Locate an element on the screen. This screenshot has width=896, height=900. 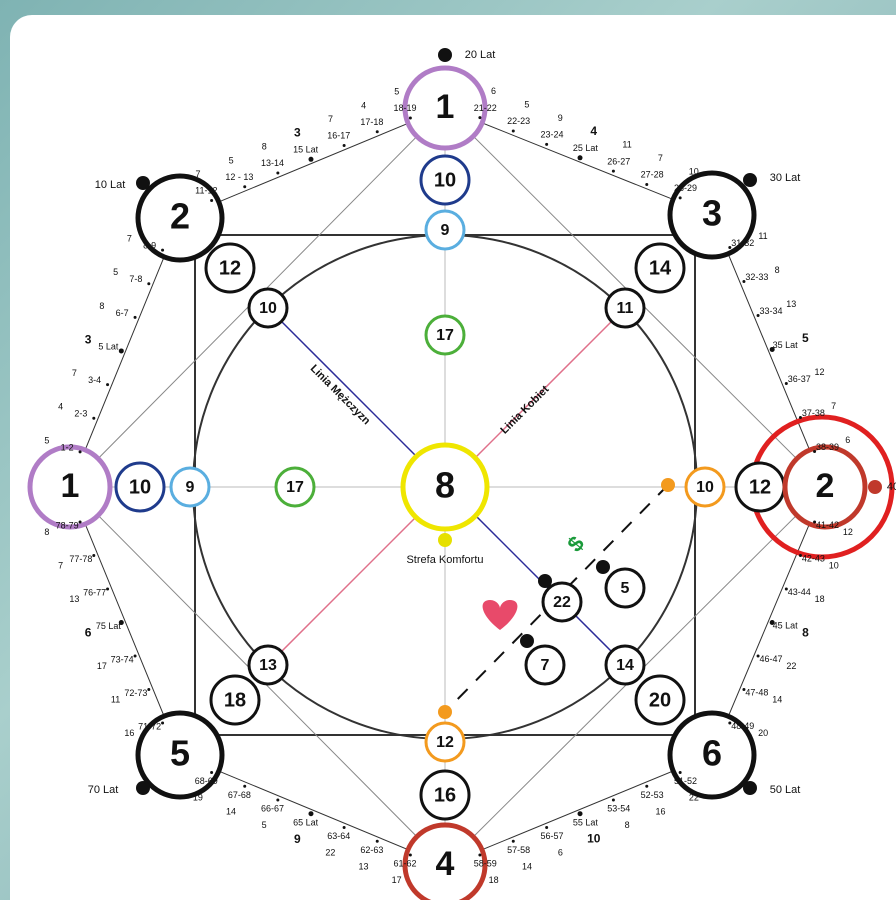
node-label: 6 is located at coordinates (712, 753).